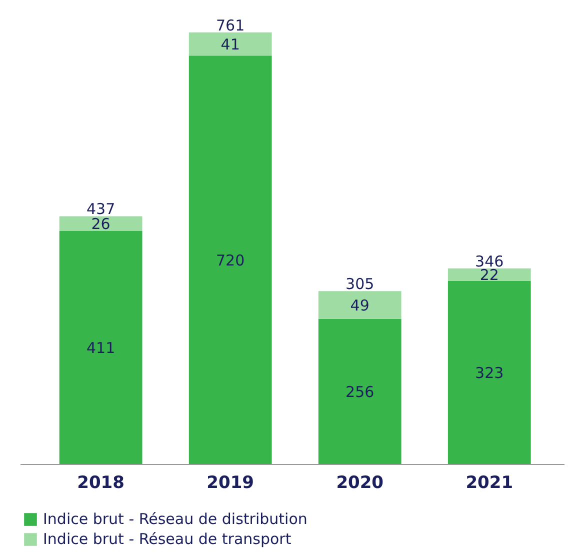 The image size is (570, 556). What do you see at coordinates (100, 483) in the screenshot?
I see `x-tick-label: 2018` at bounding box center [100, 483].